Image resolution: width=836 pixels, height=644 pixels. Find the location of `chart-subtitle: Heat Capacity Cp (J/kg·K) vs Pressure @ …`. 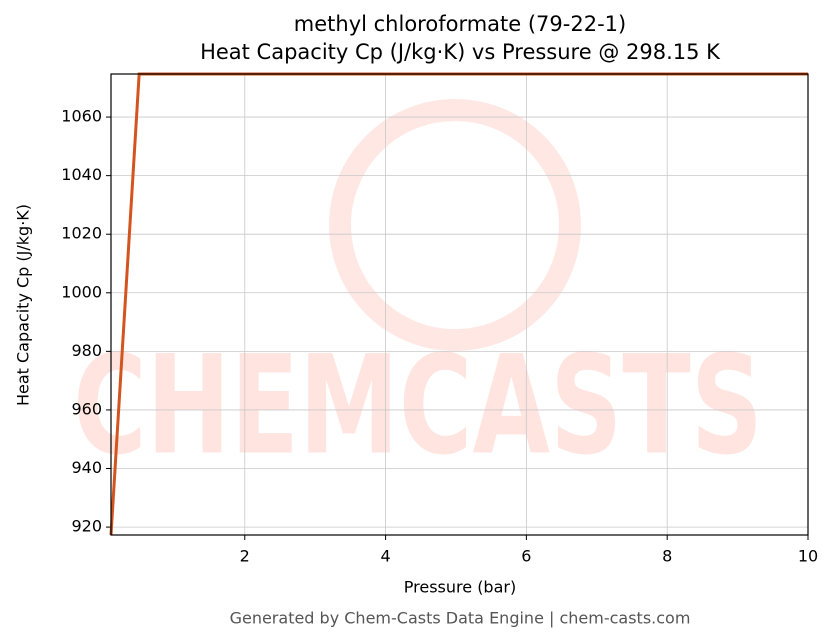

chart-subtitle: Heat Capacity Cp (J/kg·K) vs Pressure @ … is located at coordinates (460, 52).